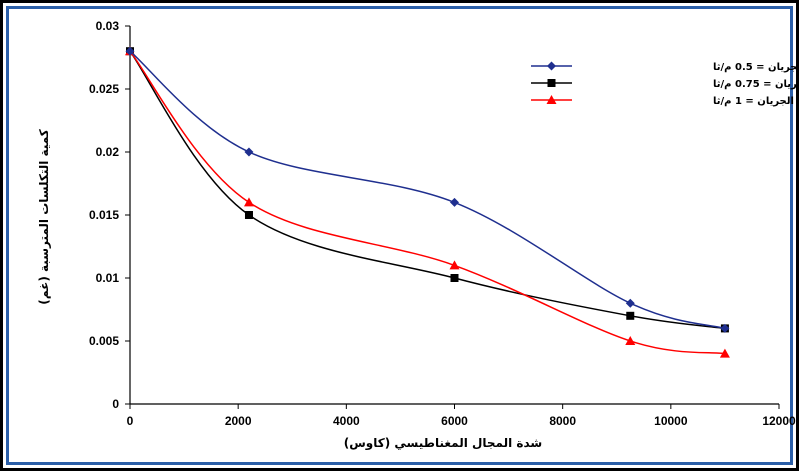 The image size is (799, 474). I want to click on x-axis-title: شدة المجال المغناطيسي (كاوس), so click(443, 443).